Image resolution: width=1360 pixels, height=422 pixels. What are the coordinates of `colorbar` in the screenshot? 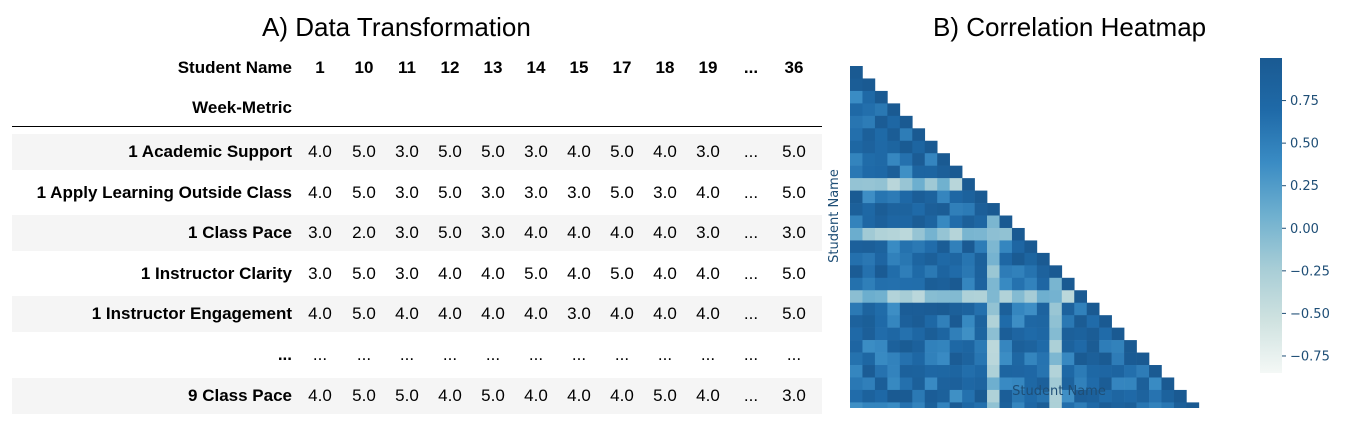 It's located at (1271, 215).